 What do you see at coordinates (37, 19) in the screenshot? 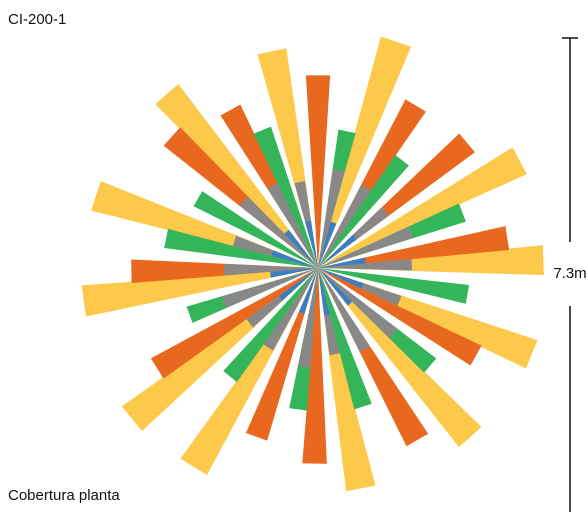
I see `title: CI-200-1` at bounding box center [37, 19].